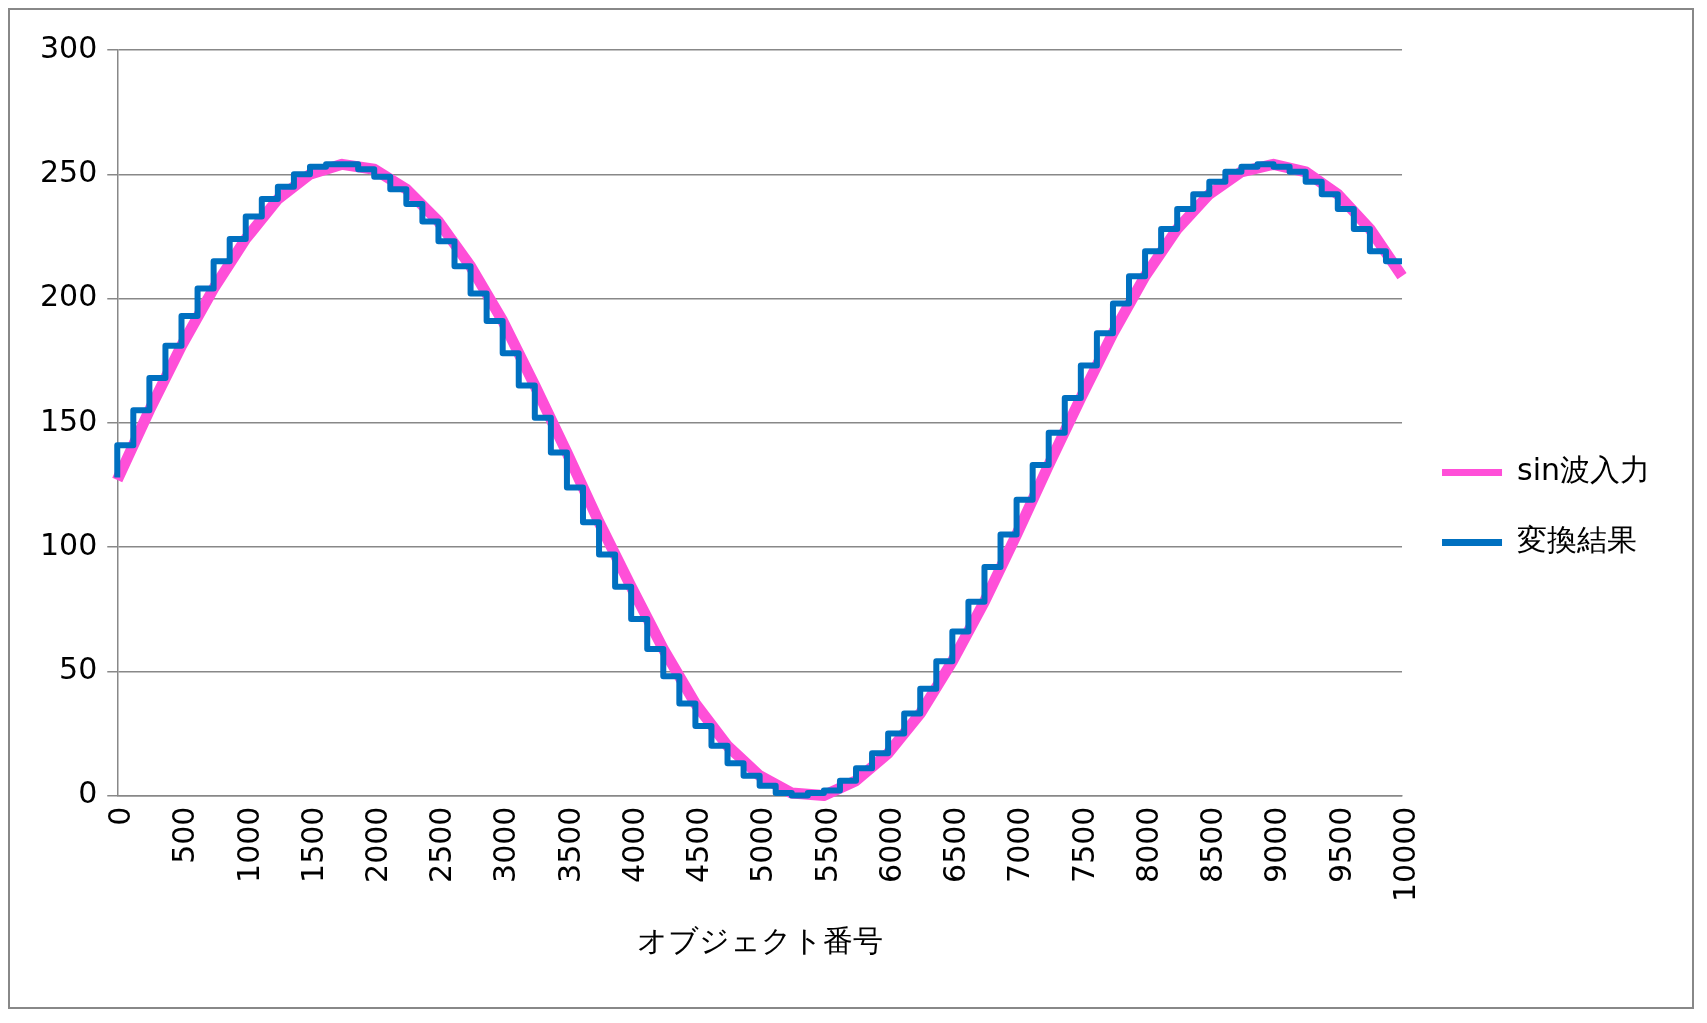 The width and height of the screenshot is (1707, 1023). I want to click on y-tick-label: 250, so click(69, 172).